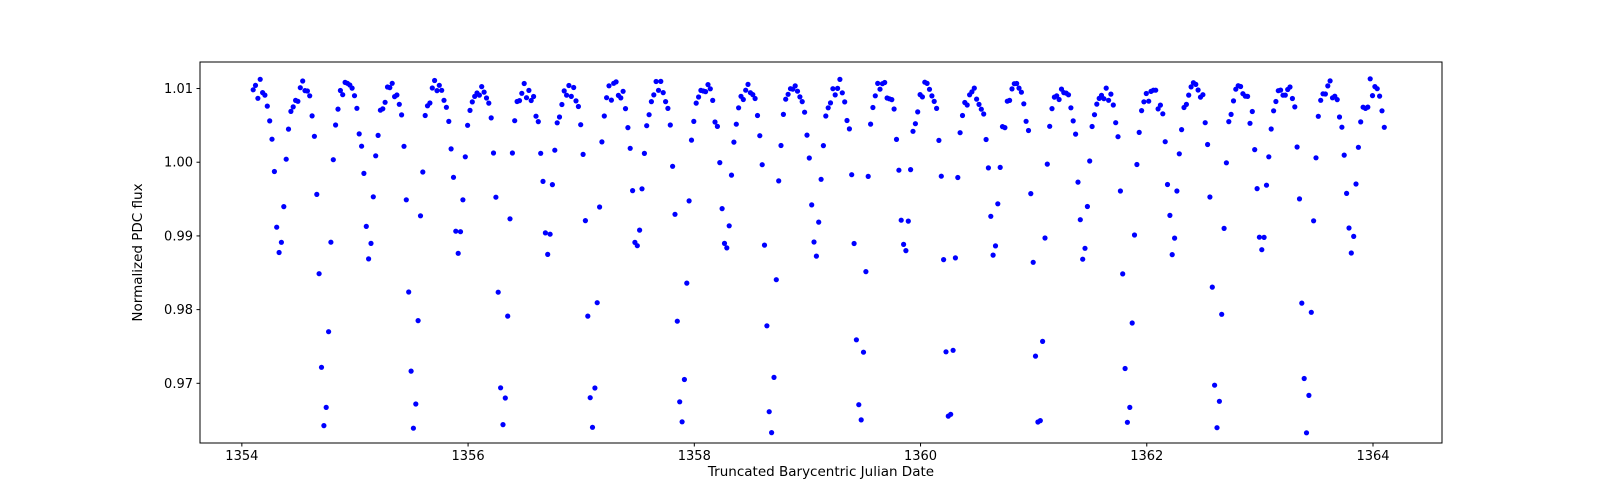  Describe the element at coordinates (807, 453) in the screenshot. I see `x-axis-ticks: 1354 1356 1358 1360 1362 1364` at that location.